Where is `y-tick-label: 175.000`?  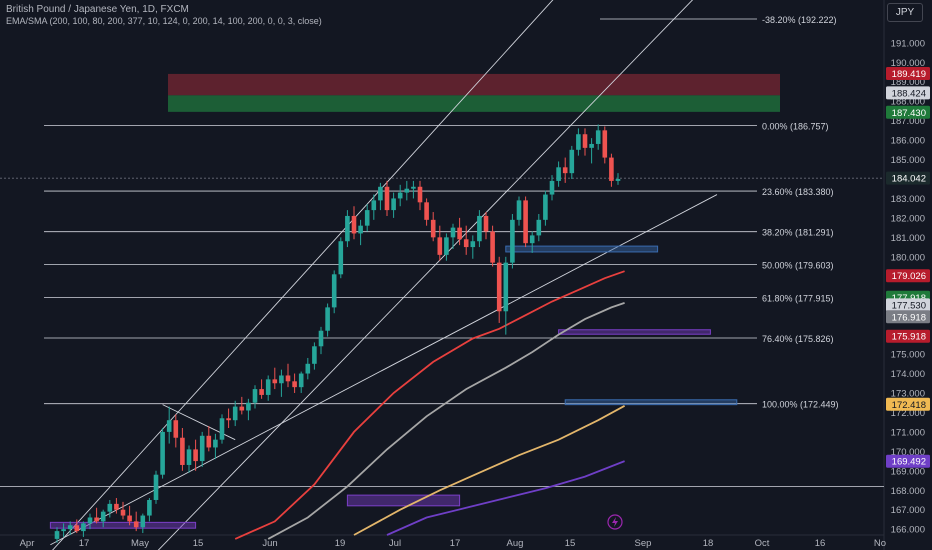
y-tick-label: 175.000 is located at coordinates (908, 355).